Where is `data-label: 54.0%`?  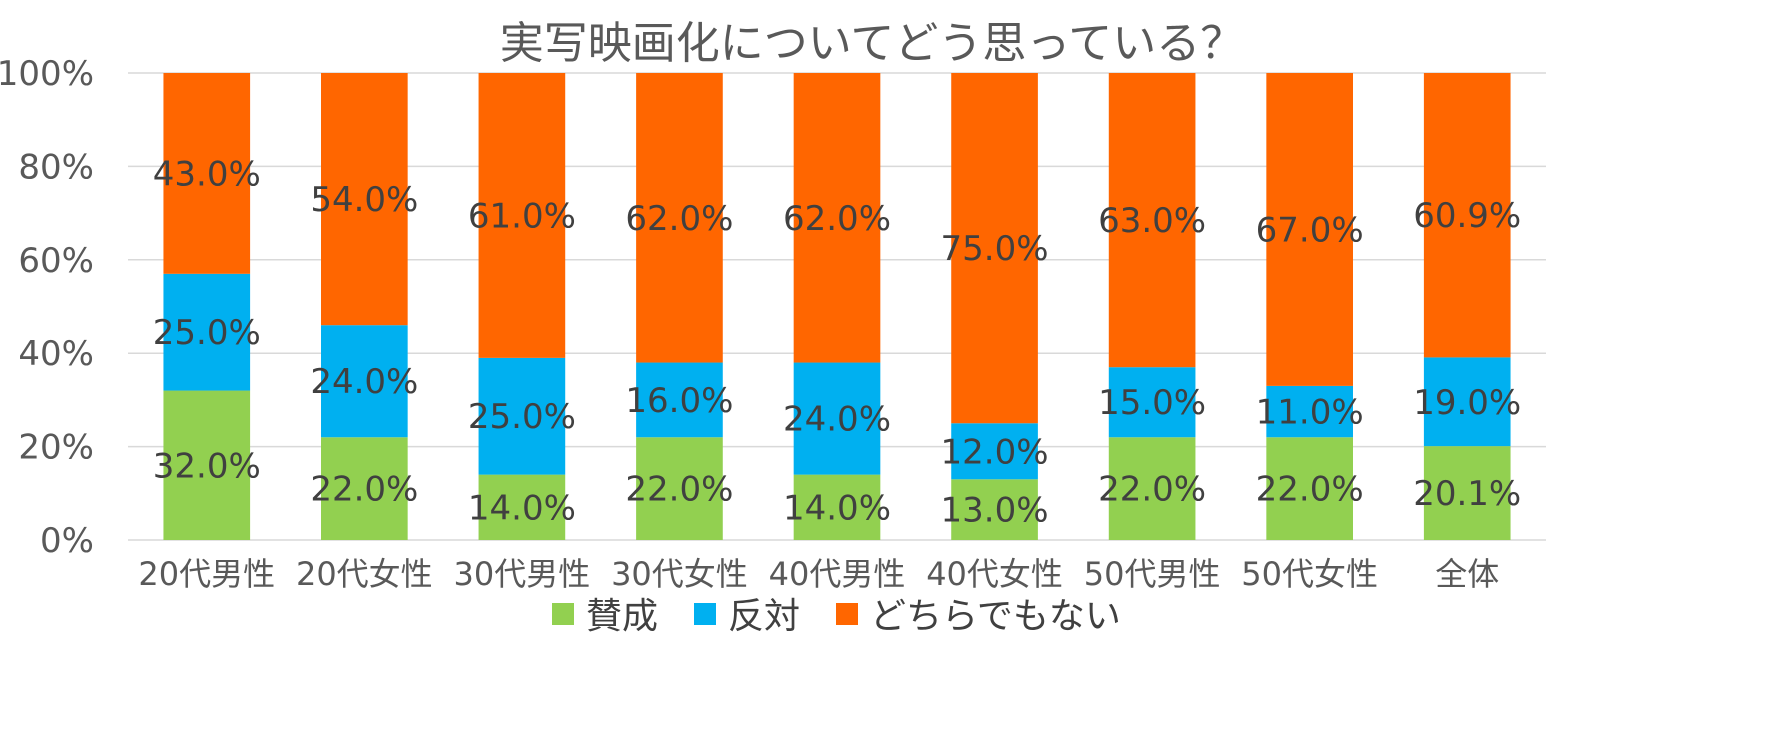
data-label: 54.0% is located at coordinates (364, 200).